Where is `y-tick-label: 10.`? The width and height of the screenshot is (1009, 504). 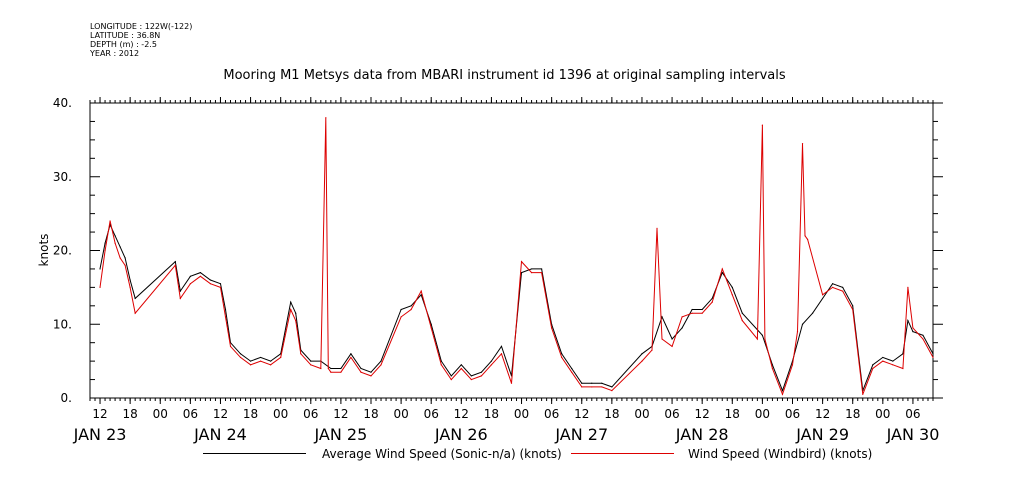
y-tick-label: 10. is located at coordinates (62, 324).